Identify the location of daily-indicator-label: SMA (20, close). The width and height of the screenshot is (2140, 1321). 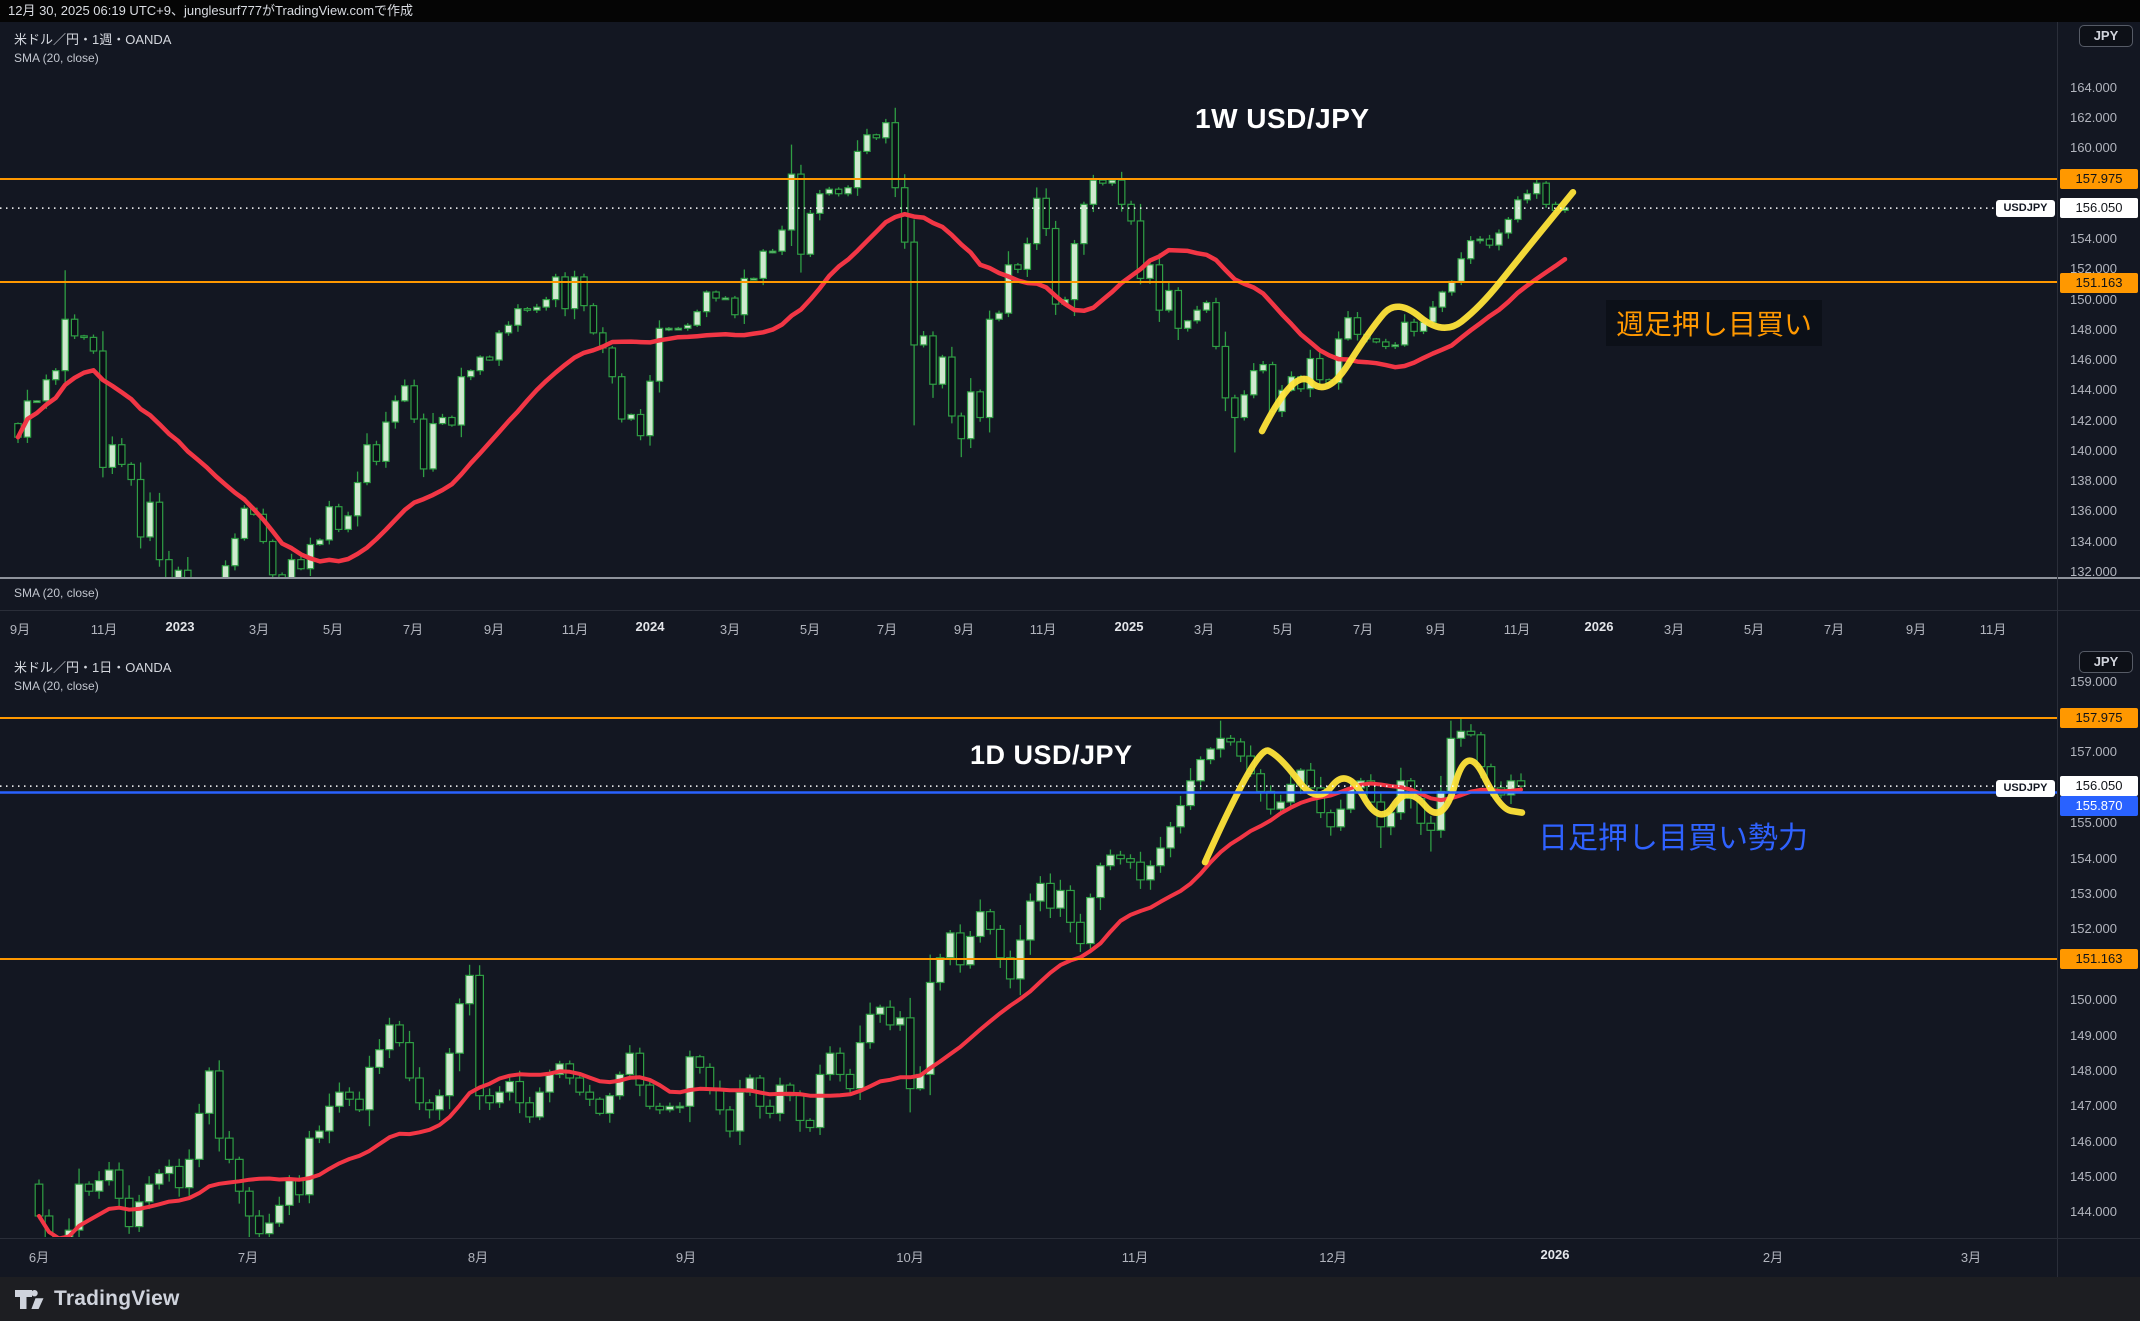
(56, 686).